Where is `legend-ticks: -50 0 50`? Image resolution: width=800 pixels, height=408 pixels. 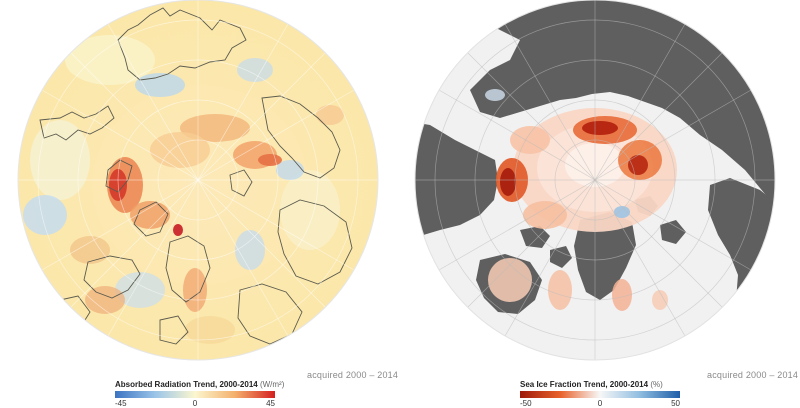 legend-ticks: -50 0 50 is located at coordinates (600, 403).